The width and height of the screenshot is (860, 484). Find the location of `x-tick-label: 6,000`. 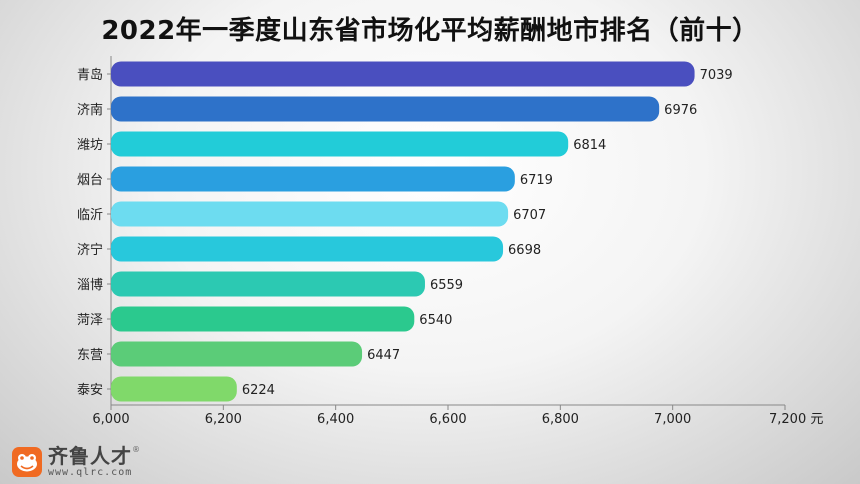

x-tick-label: 6,000 is located at coordinates (110, 419).